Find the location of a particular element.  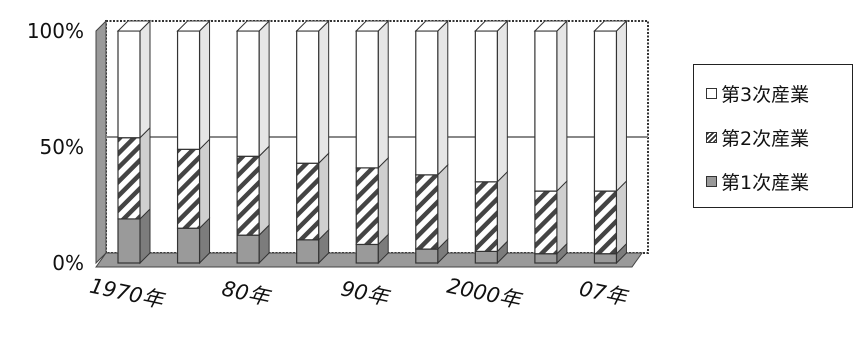

bar-1985-s2 is located at coordinates (308, 97).